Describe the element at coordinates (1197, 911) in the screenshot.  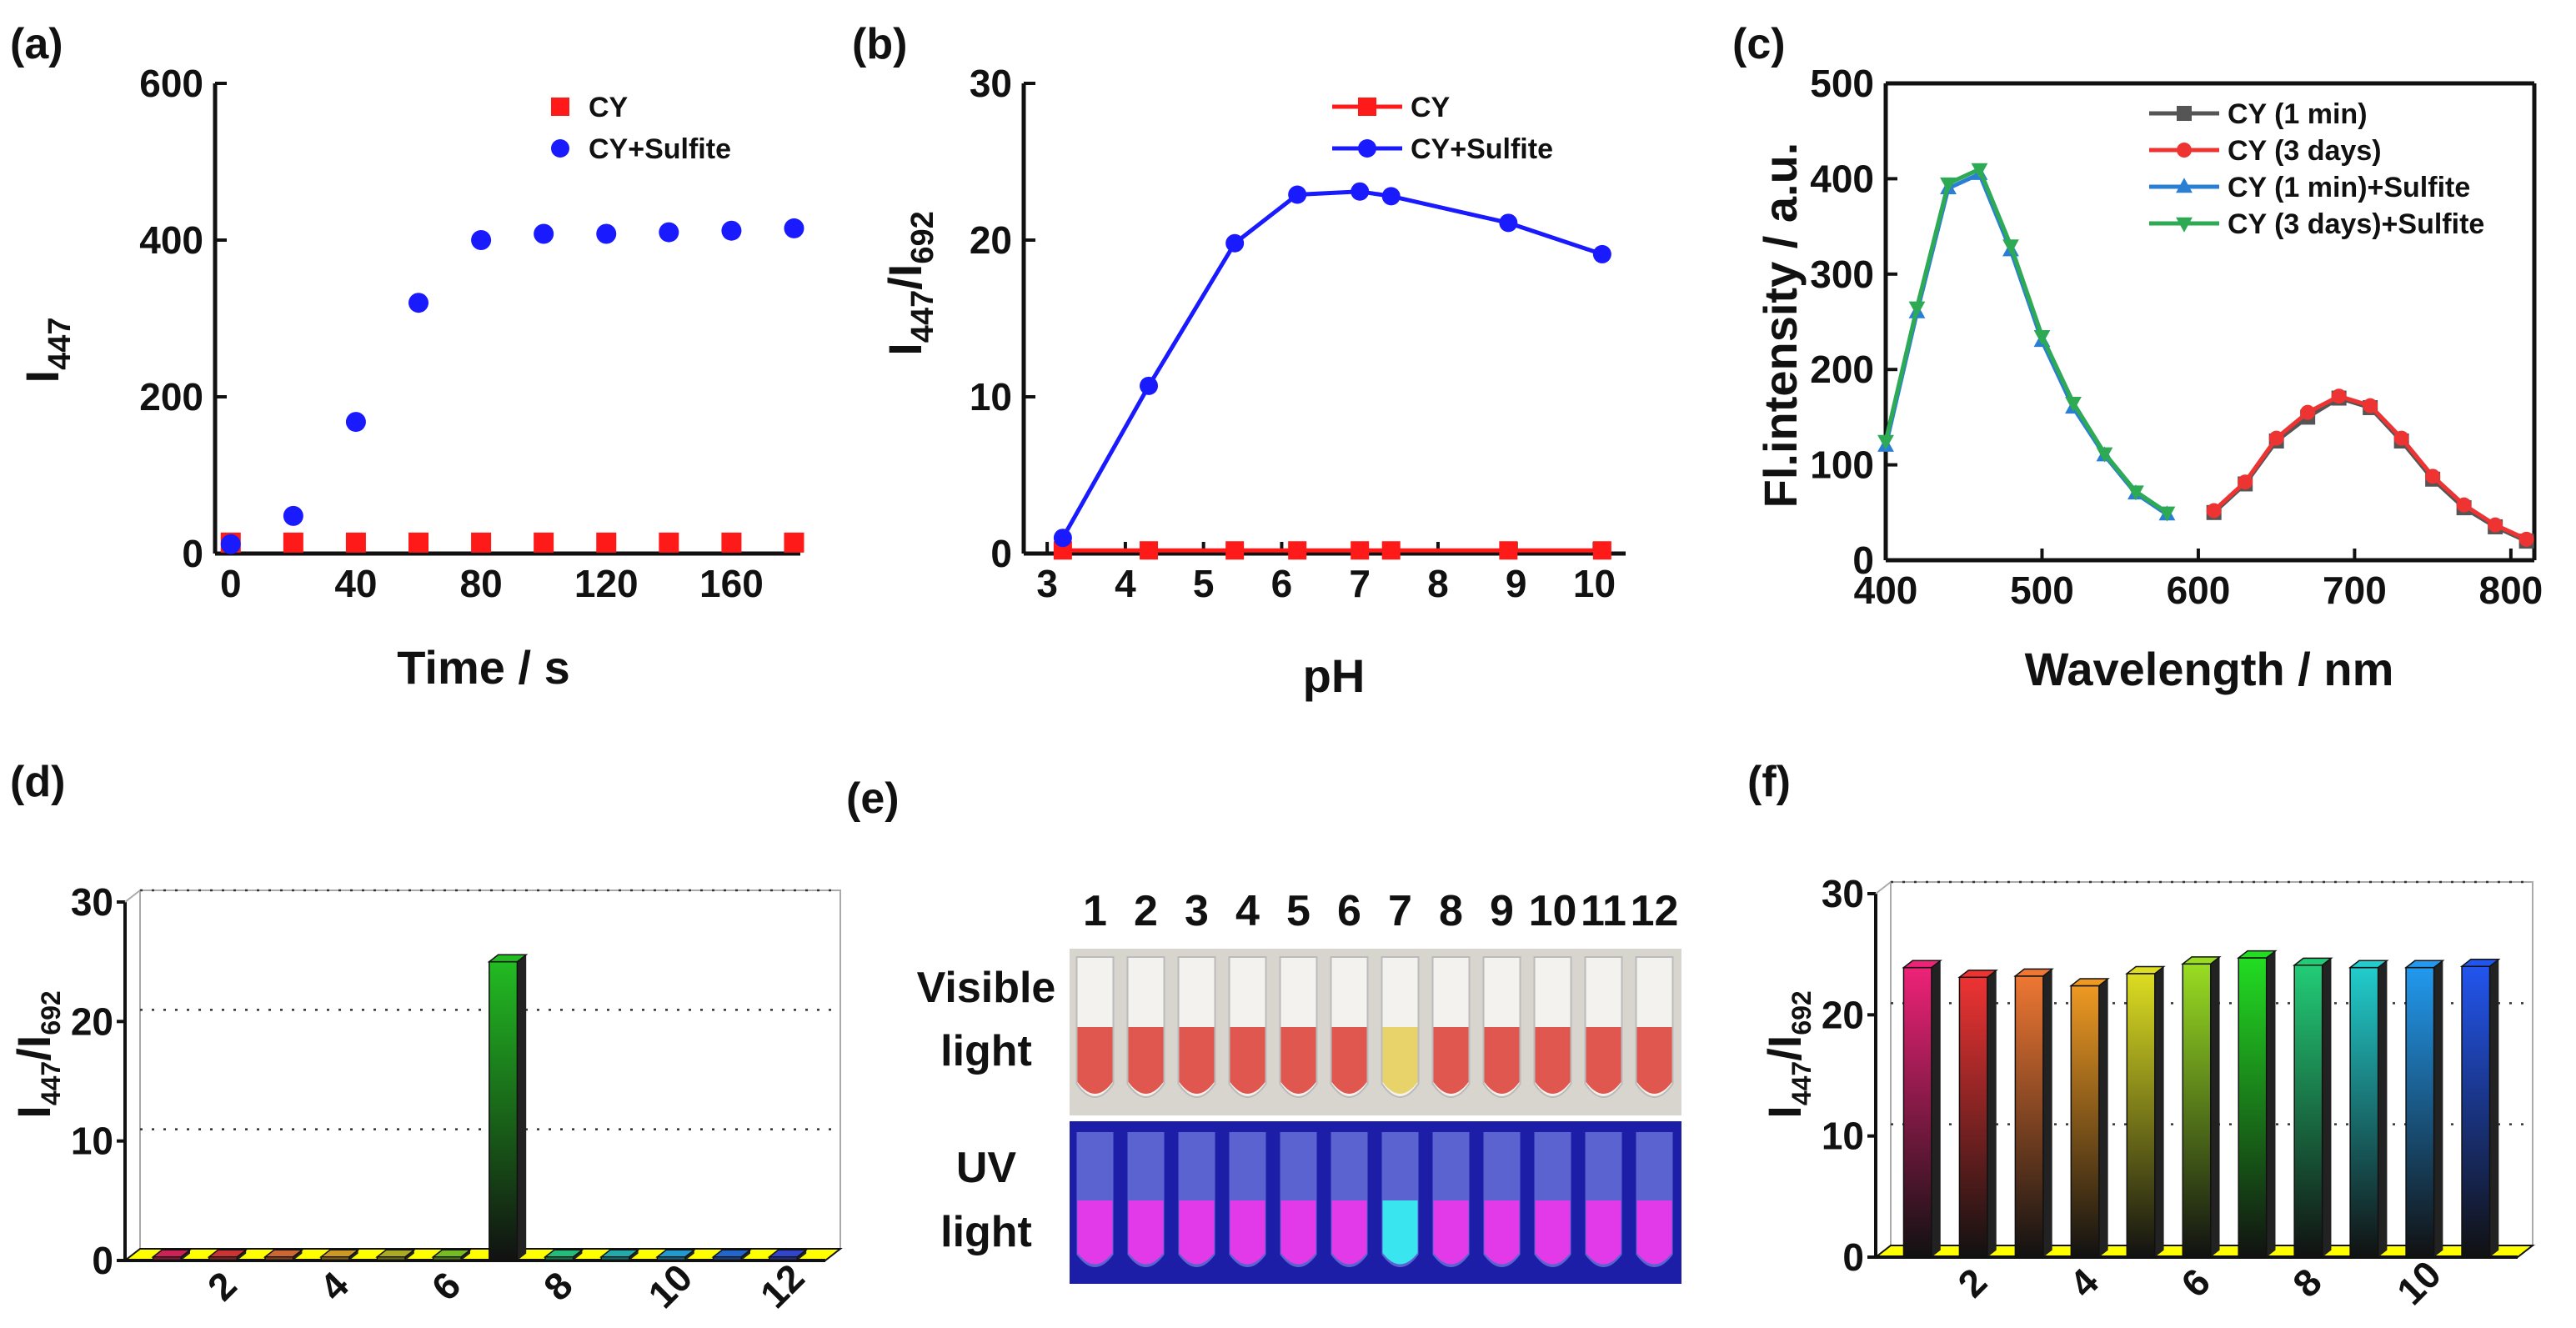
I see `vial-number: 3` at that location.